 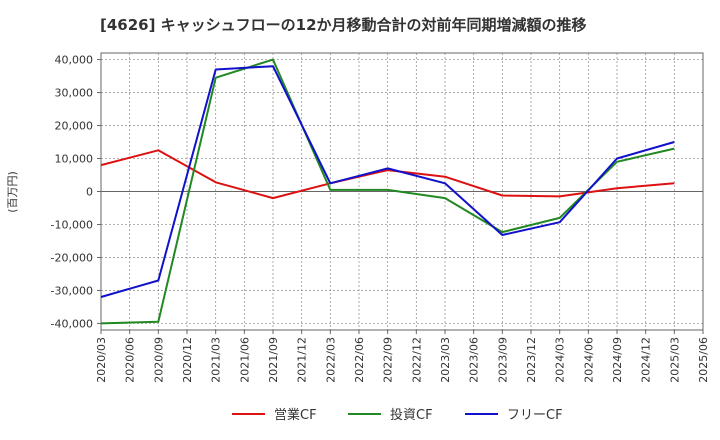 What do you see at coordinates (531, 360) in the screenshot?
I see `x-tick-label: 2023/12` at bounding box center [531, 360].